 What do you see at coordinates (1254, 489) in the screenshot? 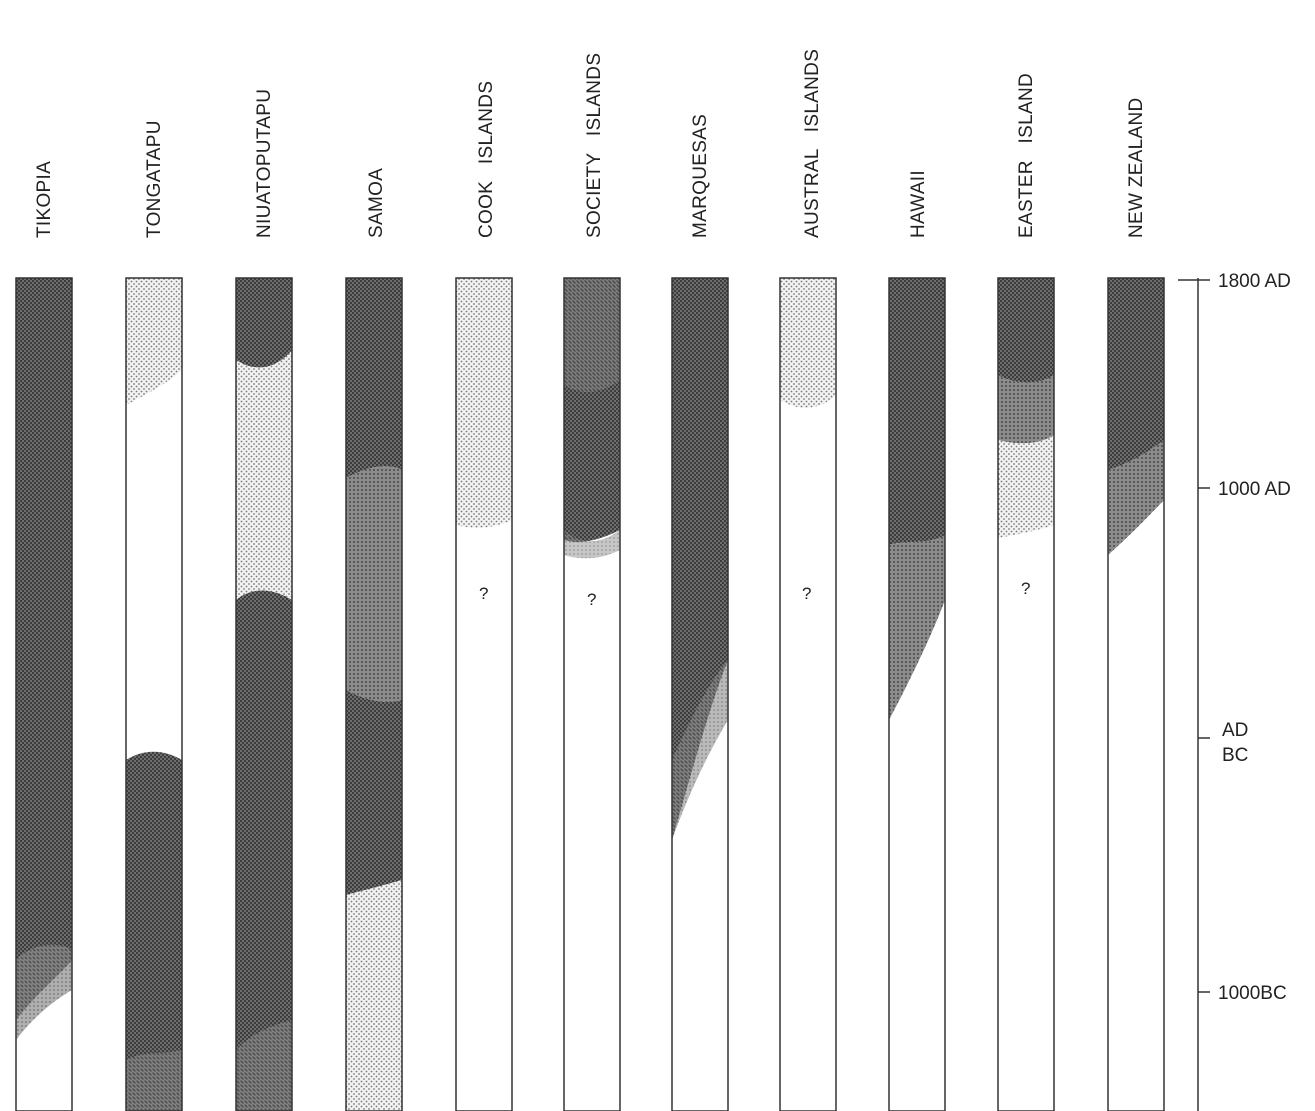
I see `time-label-1000ad: 1000 AD` at bounding box center [1254, 489].